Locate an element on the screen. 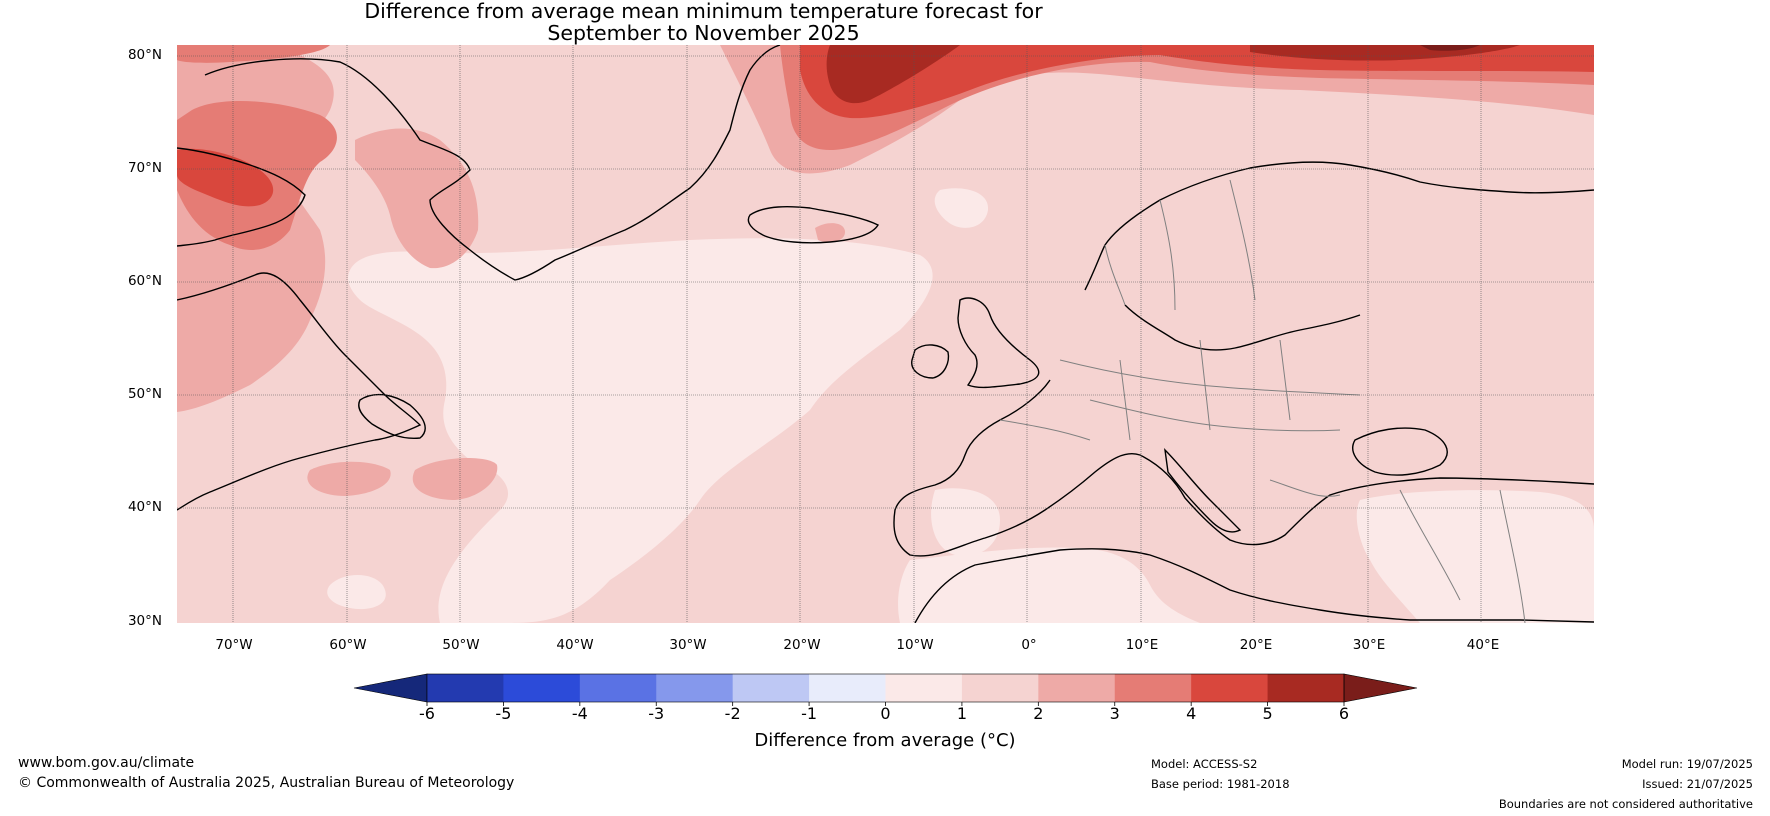  anomaly-band-3-4-canada-north is located at coordinates (253, 54).